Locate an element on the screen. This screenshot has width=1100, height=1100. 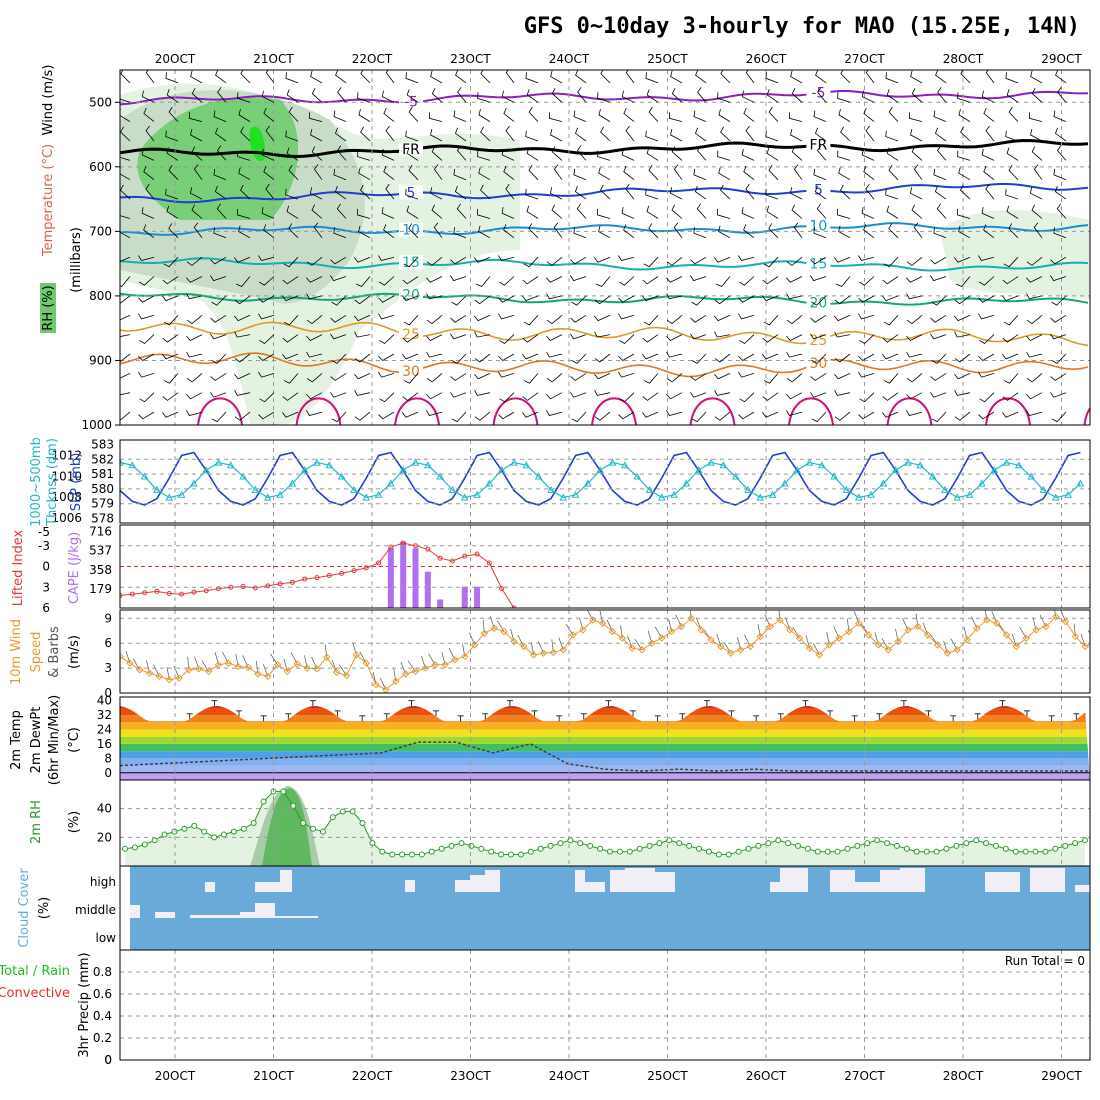
precip-label-rain: Total / Rain is located at coordinates (35, 971).